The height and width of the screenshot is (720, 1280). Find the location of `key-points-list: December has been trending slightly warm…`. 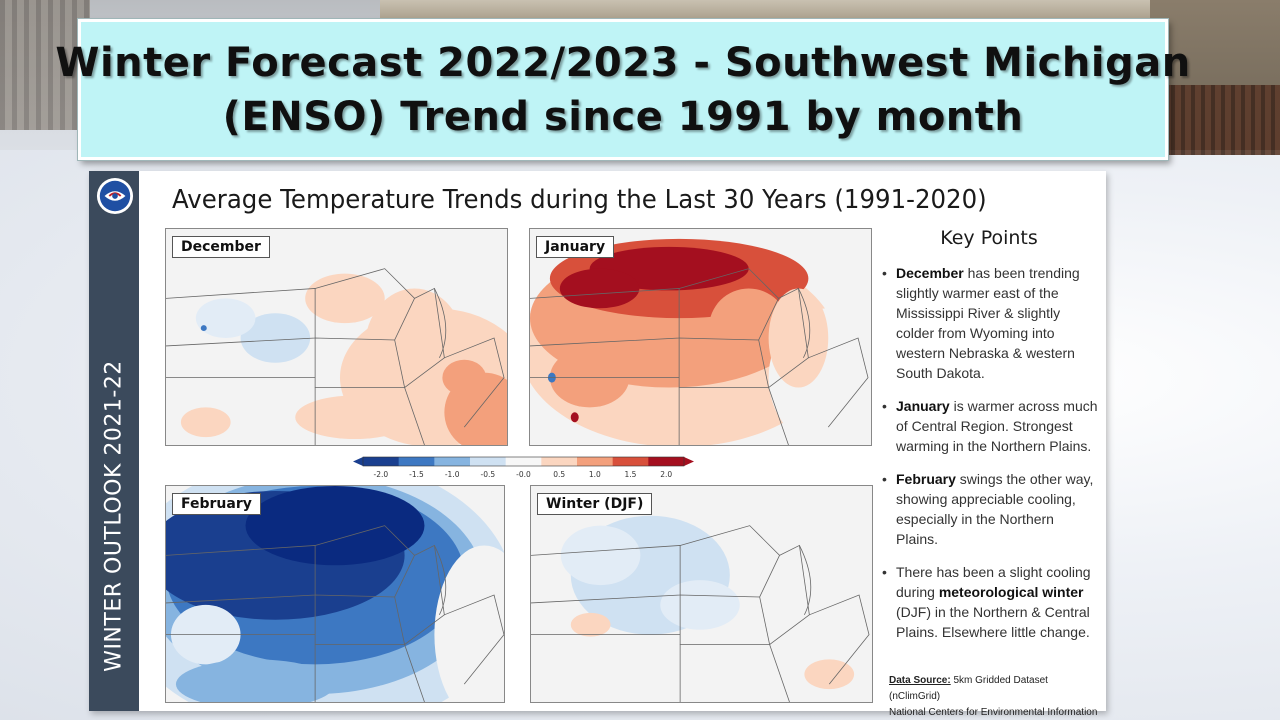

key-points-list: December has been trending slightly warm… is located at coordinates (989, 452).